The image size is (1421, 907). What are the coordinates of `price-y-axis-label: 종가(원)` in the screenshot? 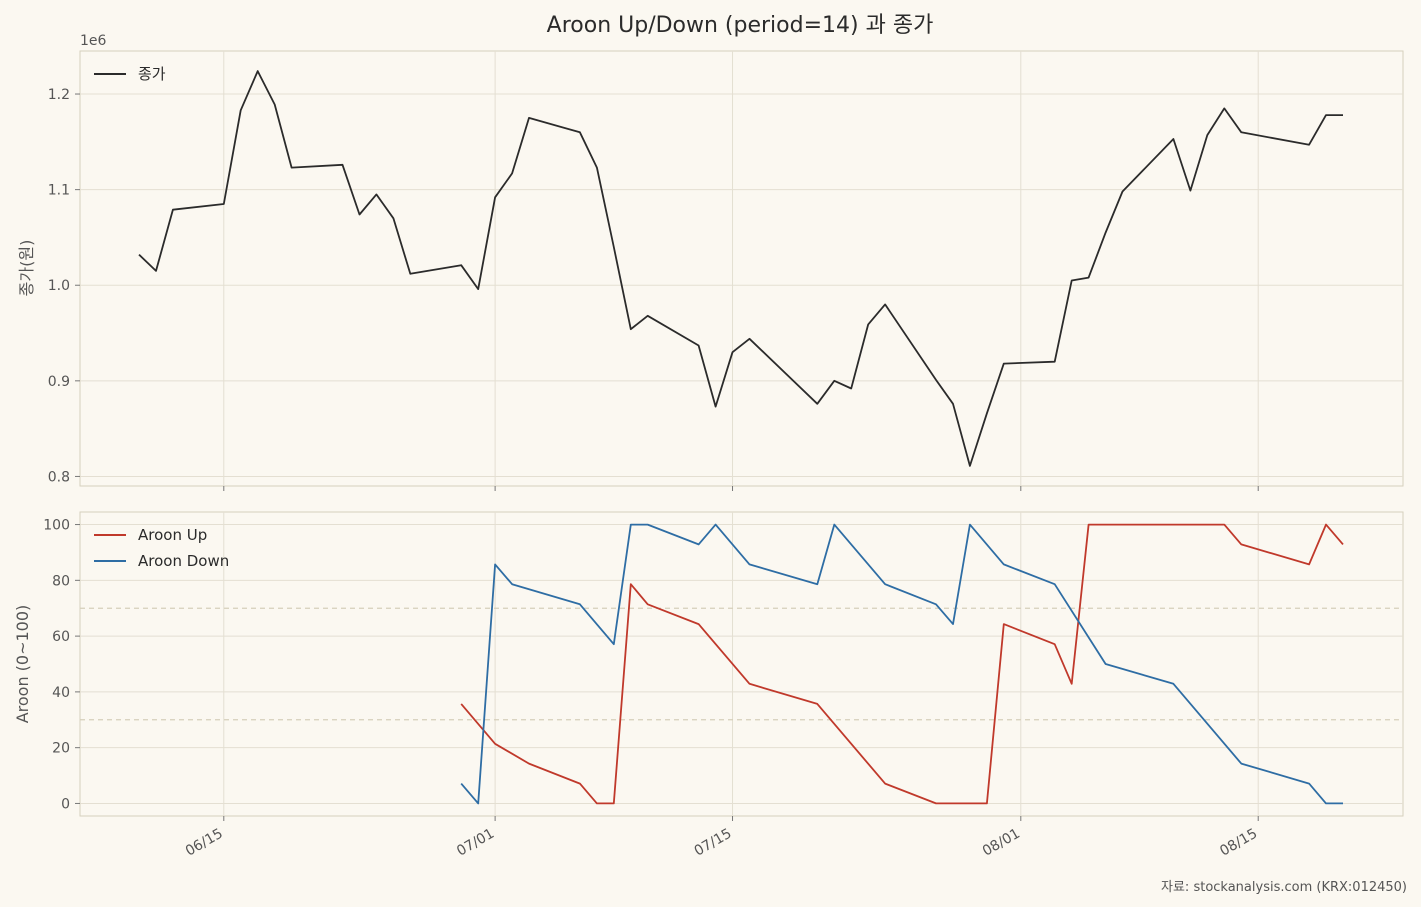 It's located at (26, 268).